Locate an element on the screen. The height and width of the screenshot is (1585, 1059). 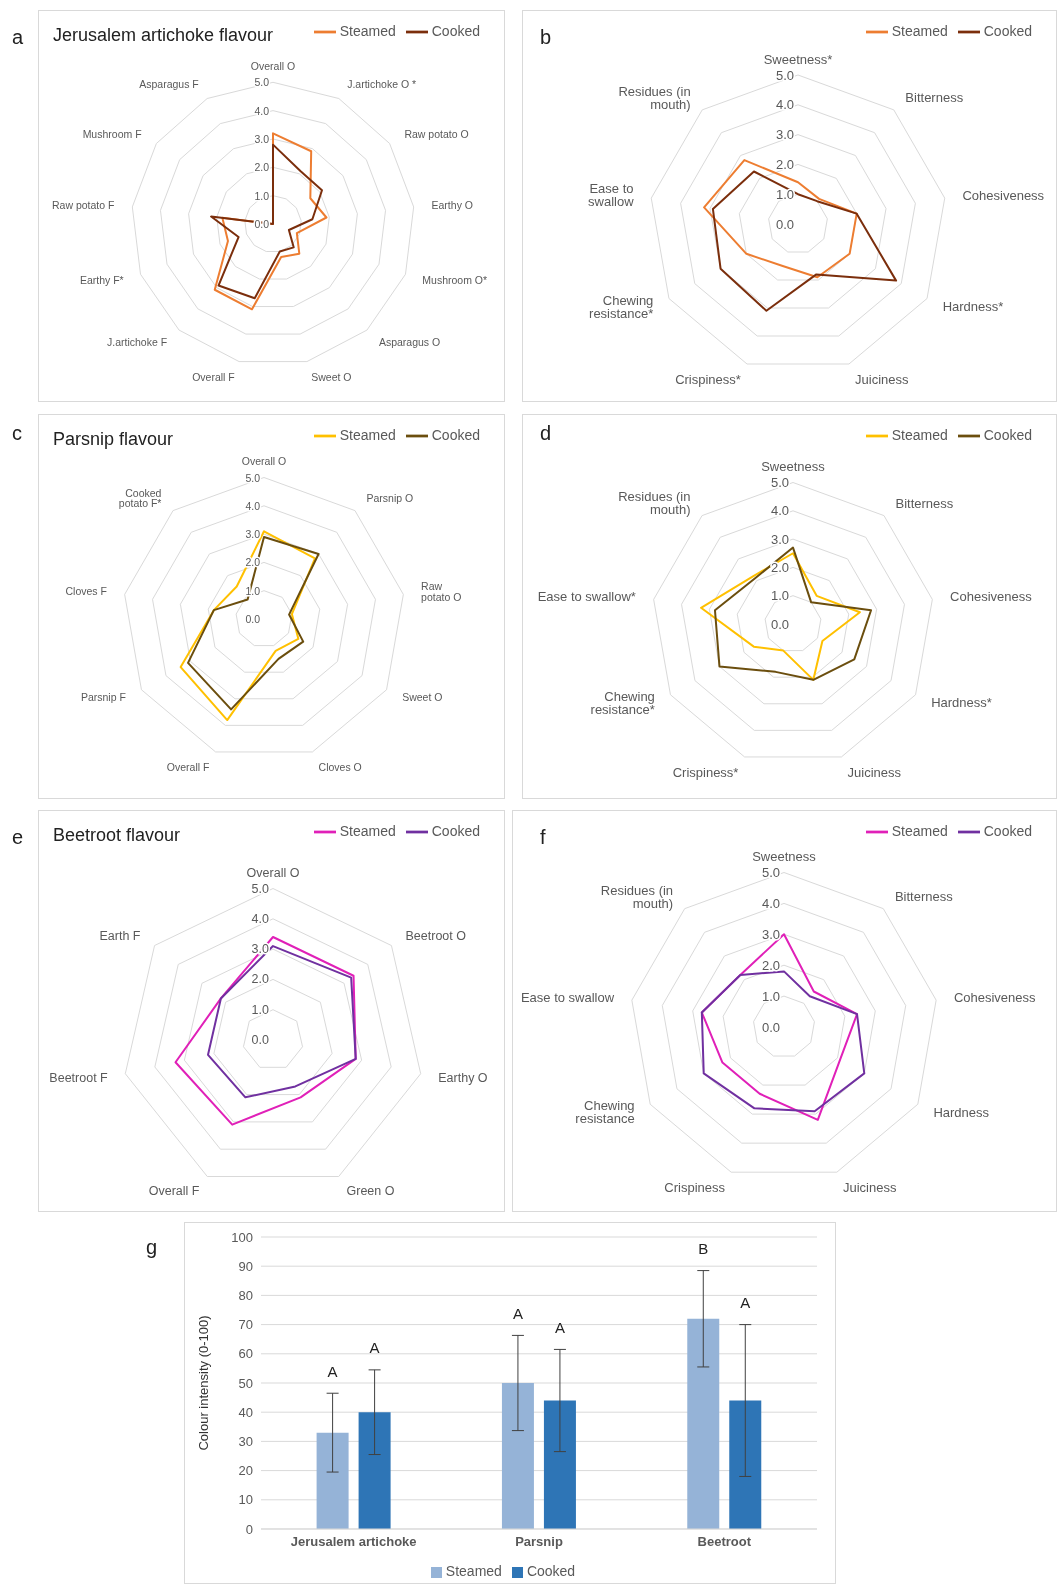
chart-title: Jerusalem artichoke flavour is located at coordinates (163, 35).